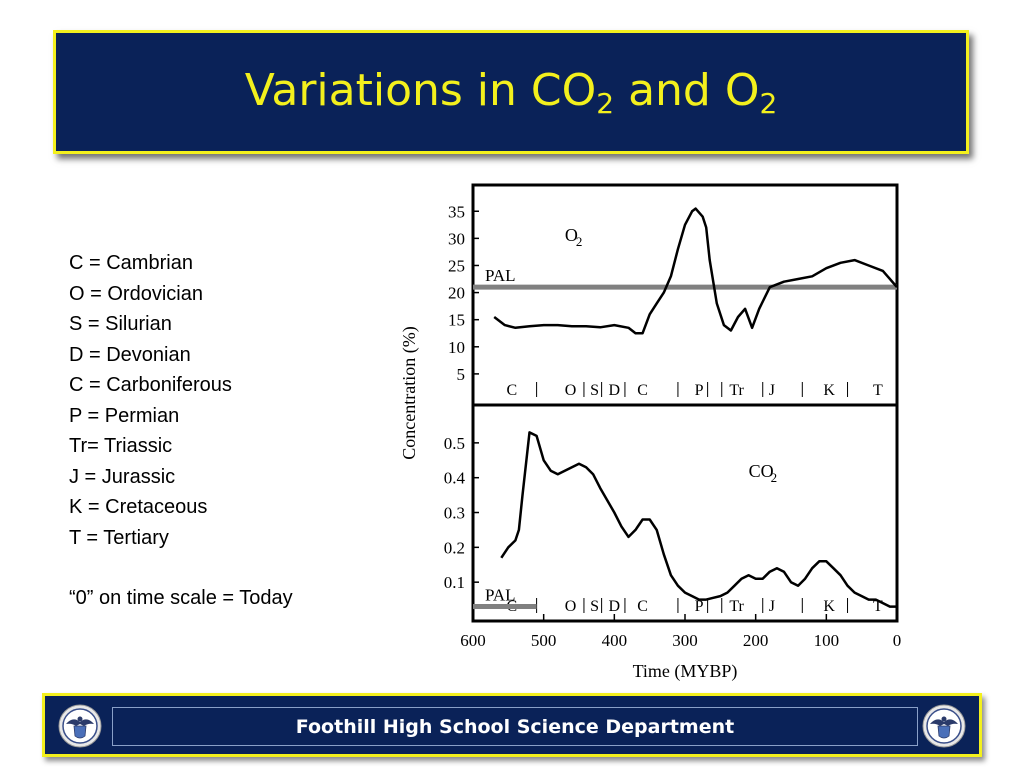 The height and width of the screenshot is (768, 1024). I want to click on o2-series-line, so click(695, 271).